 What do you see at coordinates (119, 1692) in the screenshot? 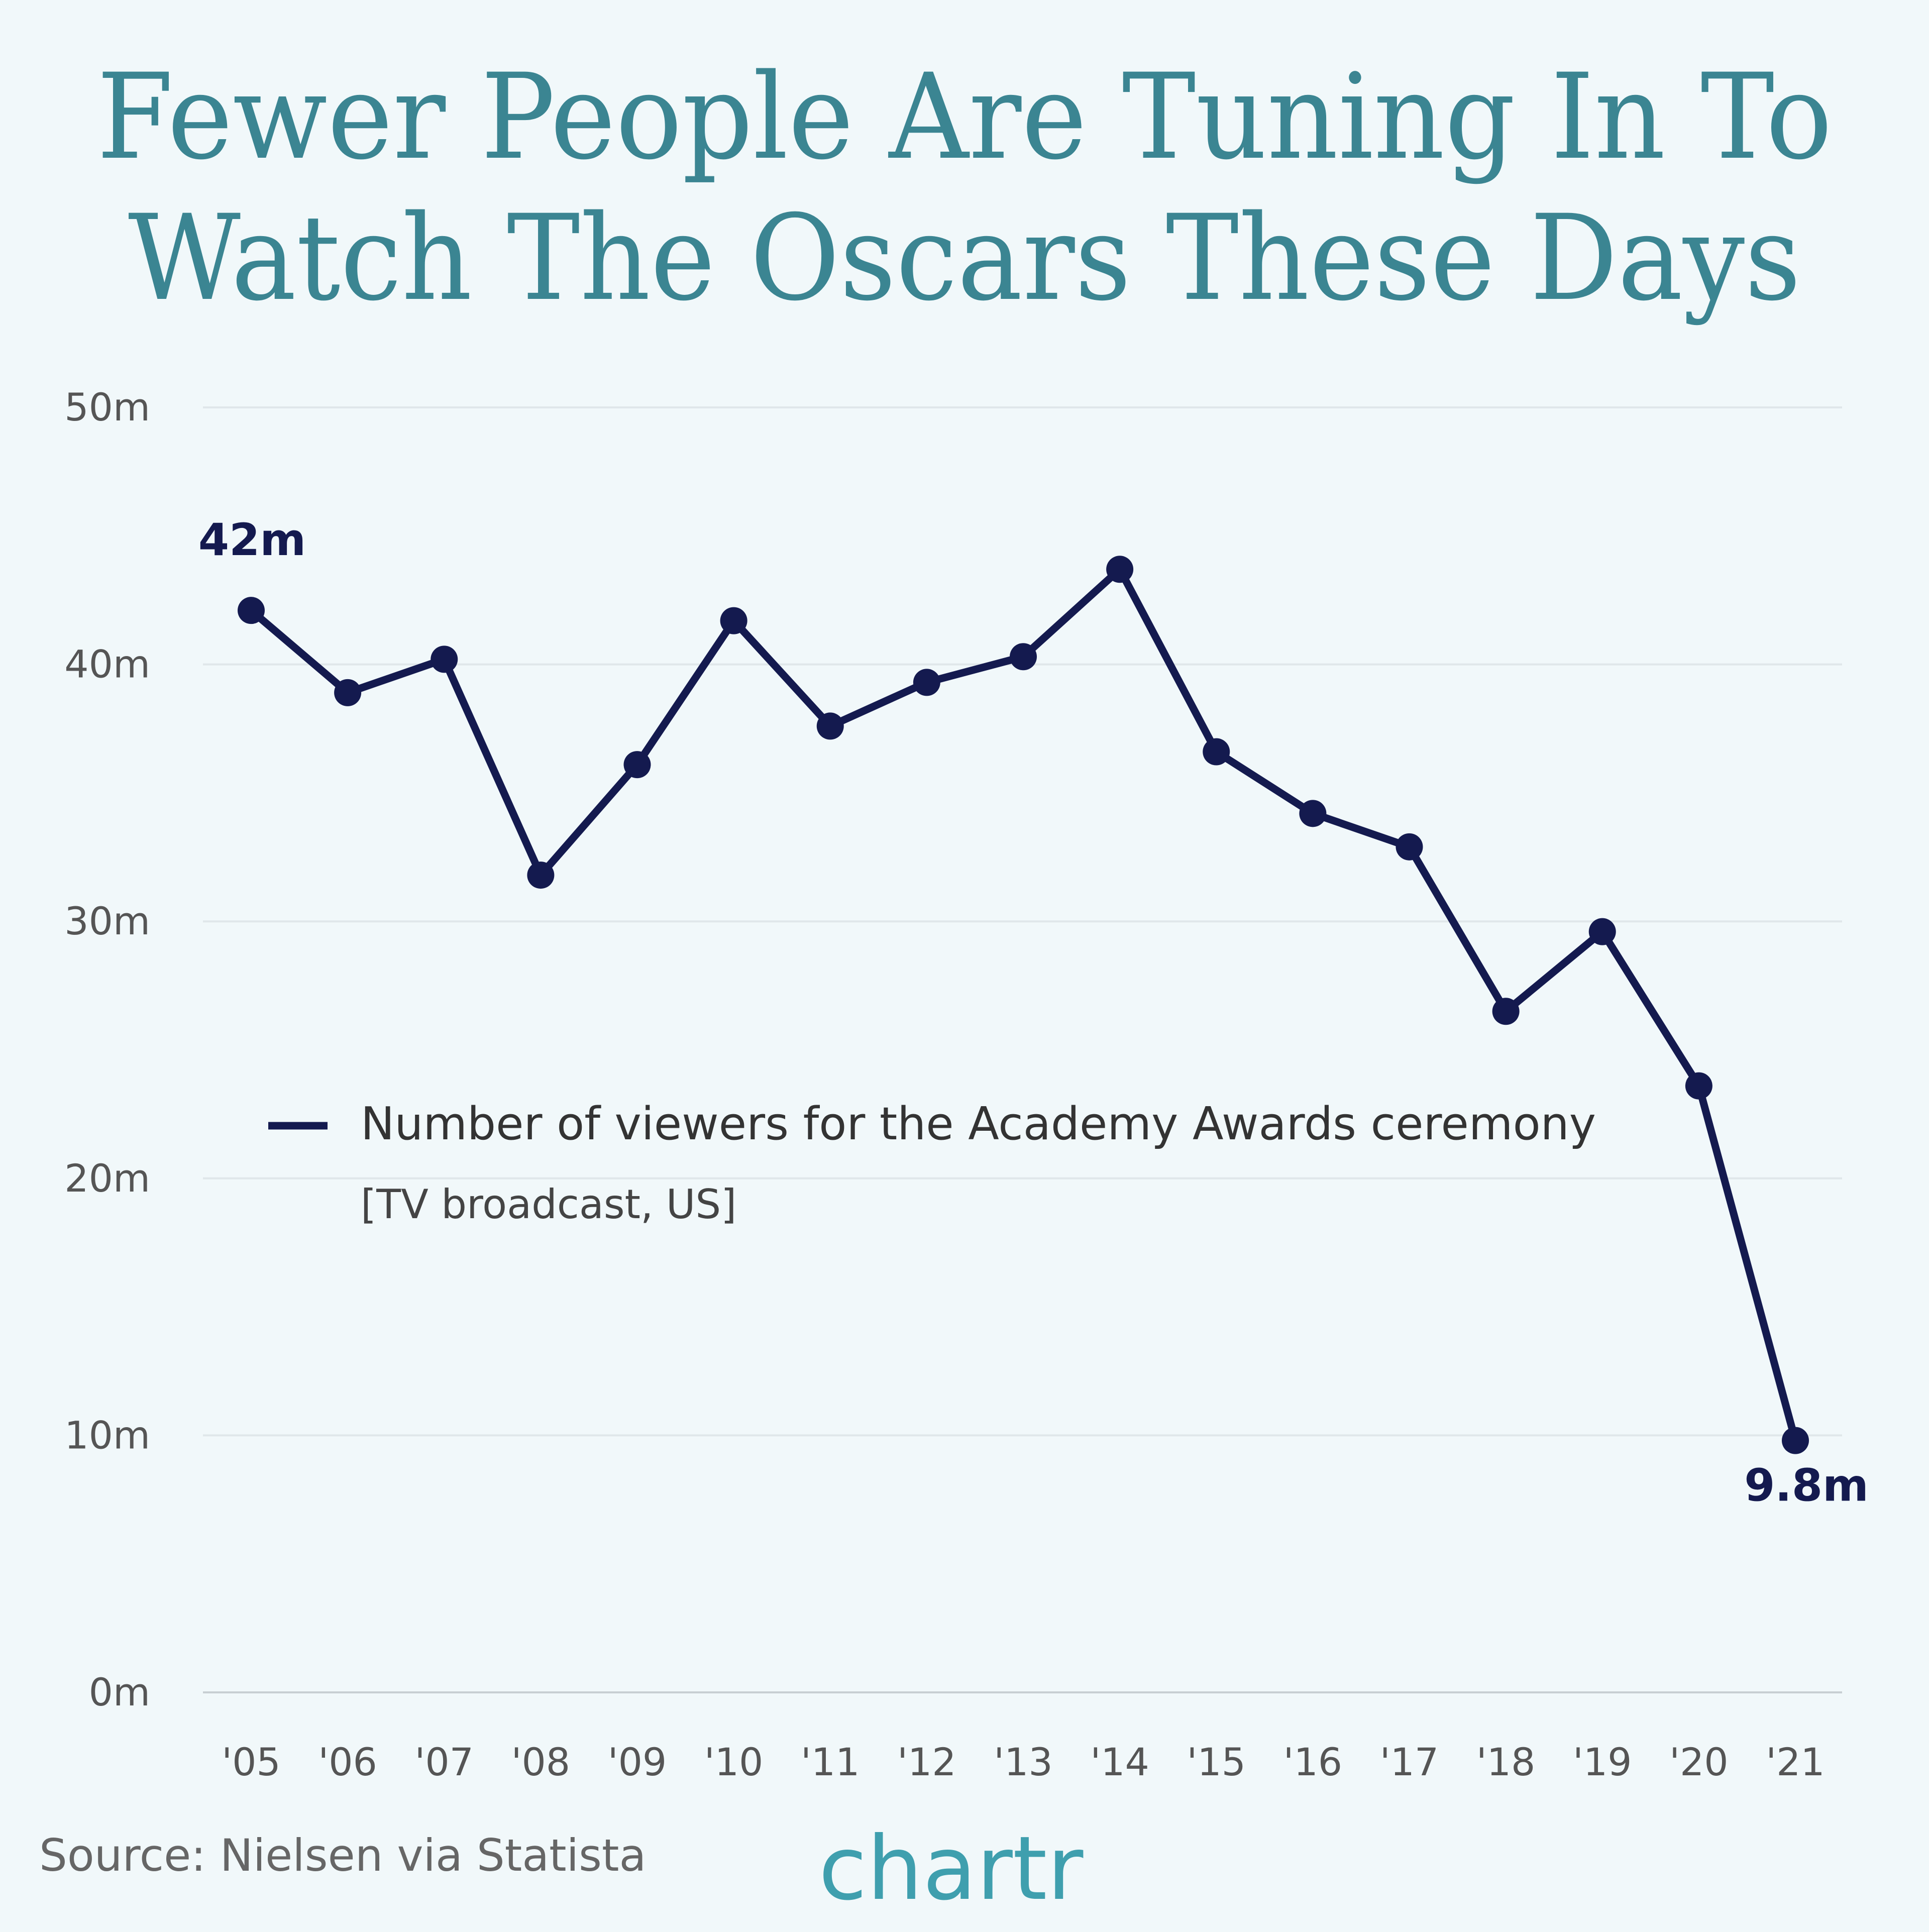
I see `y-tick-label: 0m` at bounding box center [119, 1692].